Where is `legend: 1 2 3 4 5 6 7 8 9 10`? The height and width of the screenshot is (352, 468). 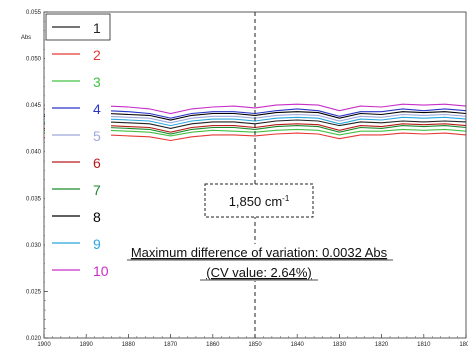 legend: 1 2 3 4 5 6 7 8 9 10 is located at coordinates (78, 152).